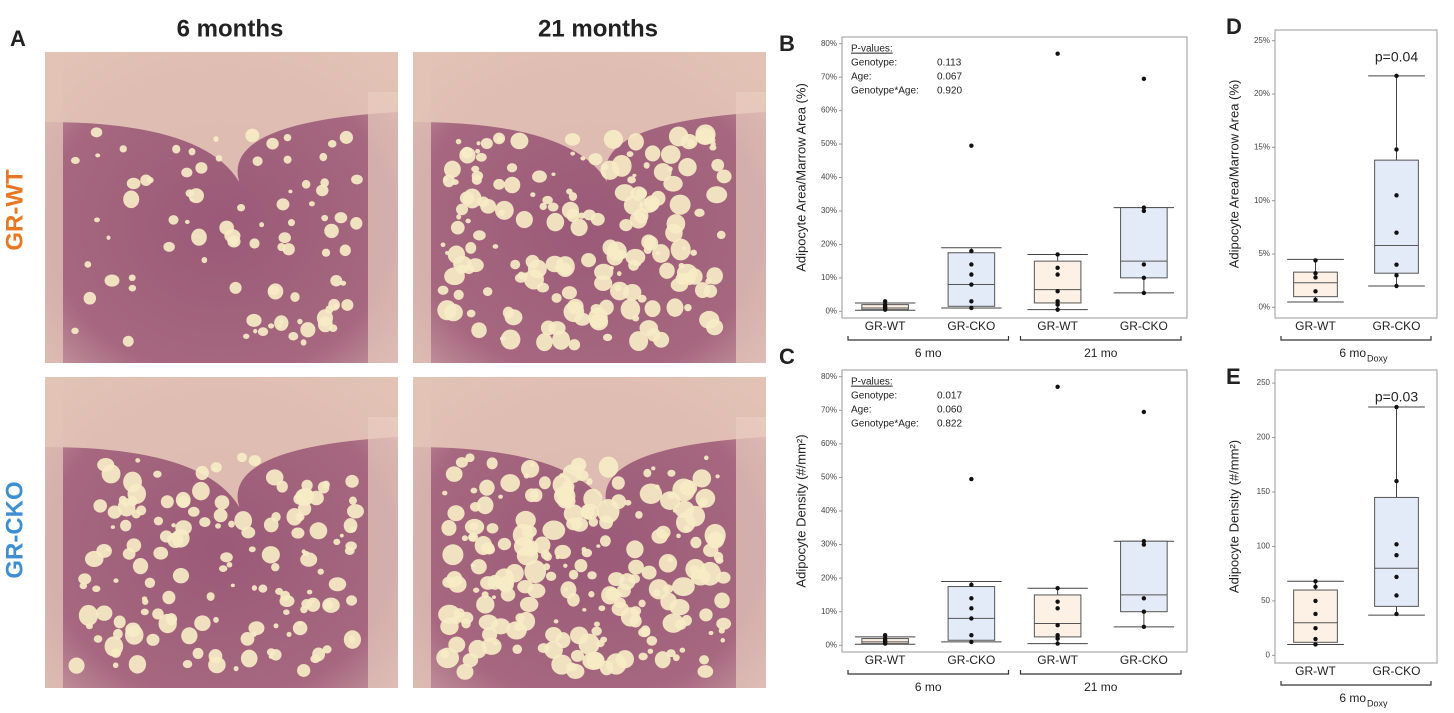  Describe the element at coordinates (874, 63) in the screenshot. I see `pvalue-term: Genotype:` at that location.